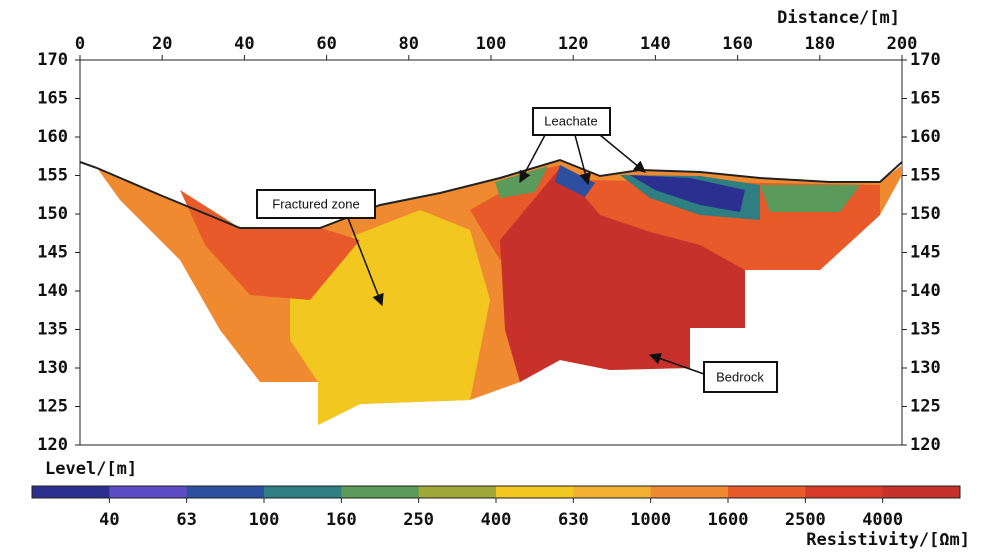 The image size is (984, 552). What do you see at coordinates (737, 44) in the screenshot?
I see `x-tick-label: 160` at bounding box center [737, 44].